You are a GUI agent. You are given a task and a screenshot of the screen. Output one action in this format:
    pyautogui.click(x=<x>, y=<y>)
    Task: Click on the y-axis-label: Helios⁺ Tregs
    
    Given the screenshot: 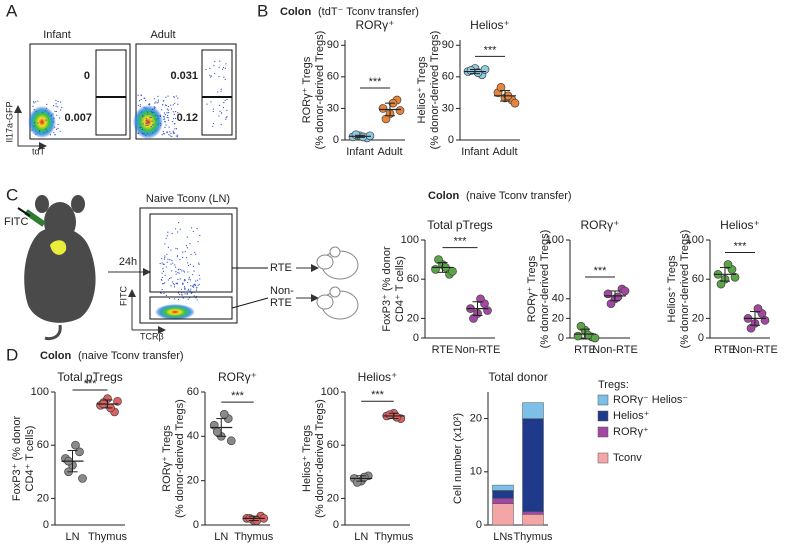 What is the action you would take?
    pyautogui.click(x=307, y=458)
    